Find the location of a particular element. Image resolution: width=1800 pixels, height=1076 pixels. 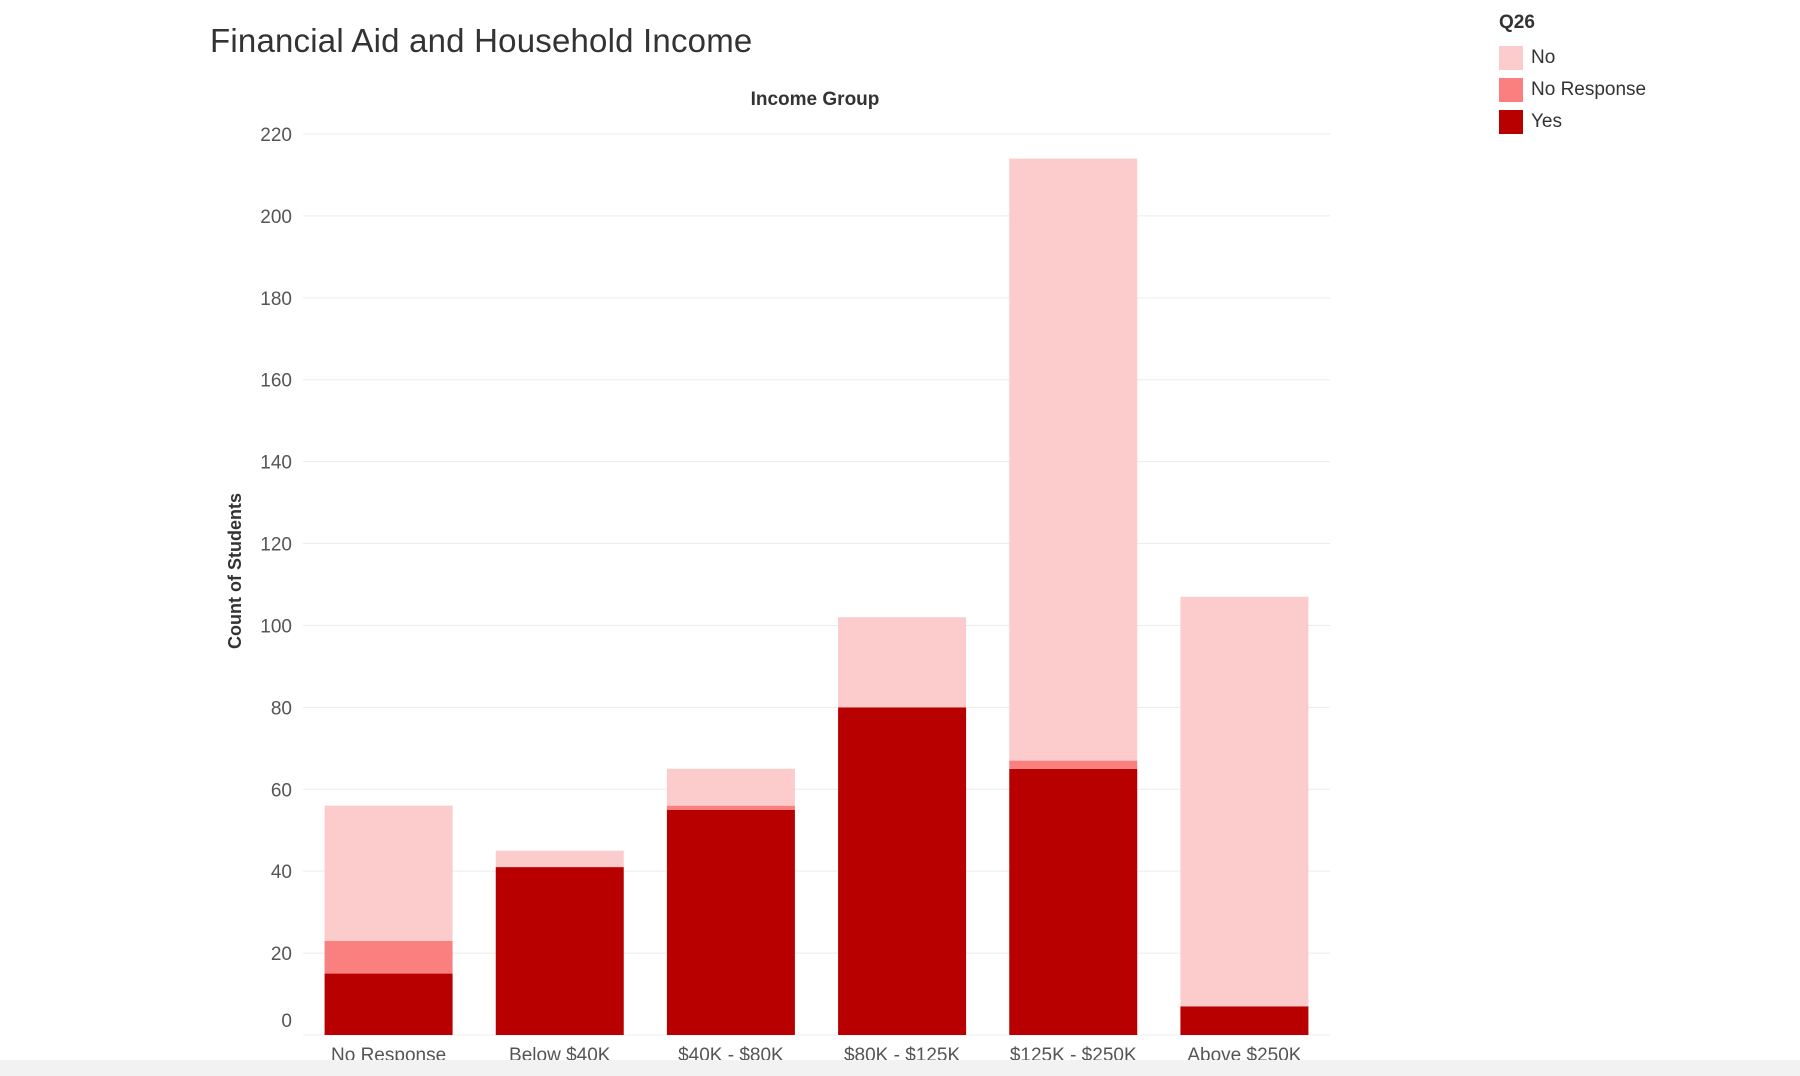

legend-title: Q26 is located at coordinates (1517, 22).